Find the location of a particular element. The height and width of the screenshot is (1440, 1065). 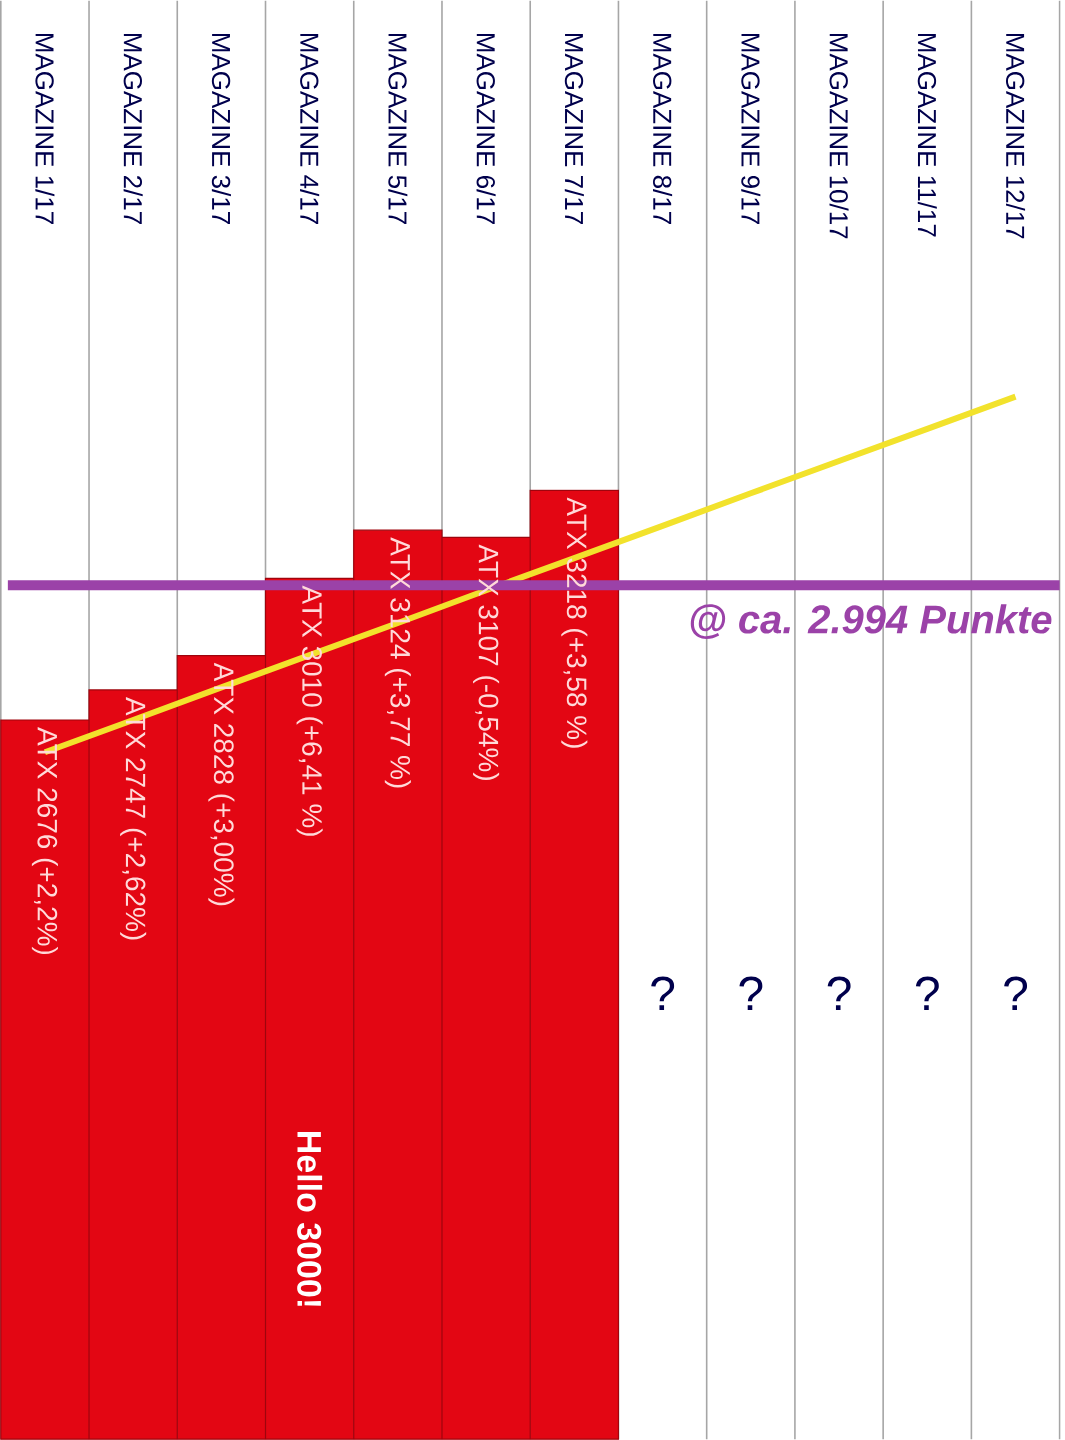

data-label: ATX 3124 (+3,77 %) is located at coordinates (398, 662).